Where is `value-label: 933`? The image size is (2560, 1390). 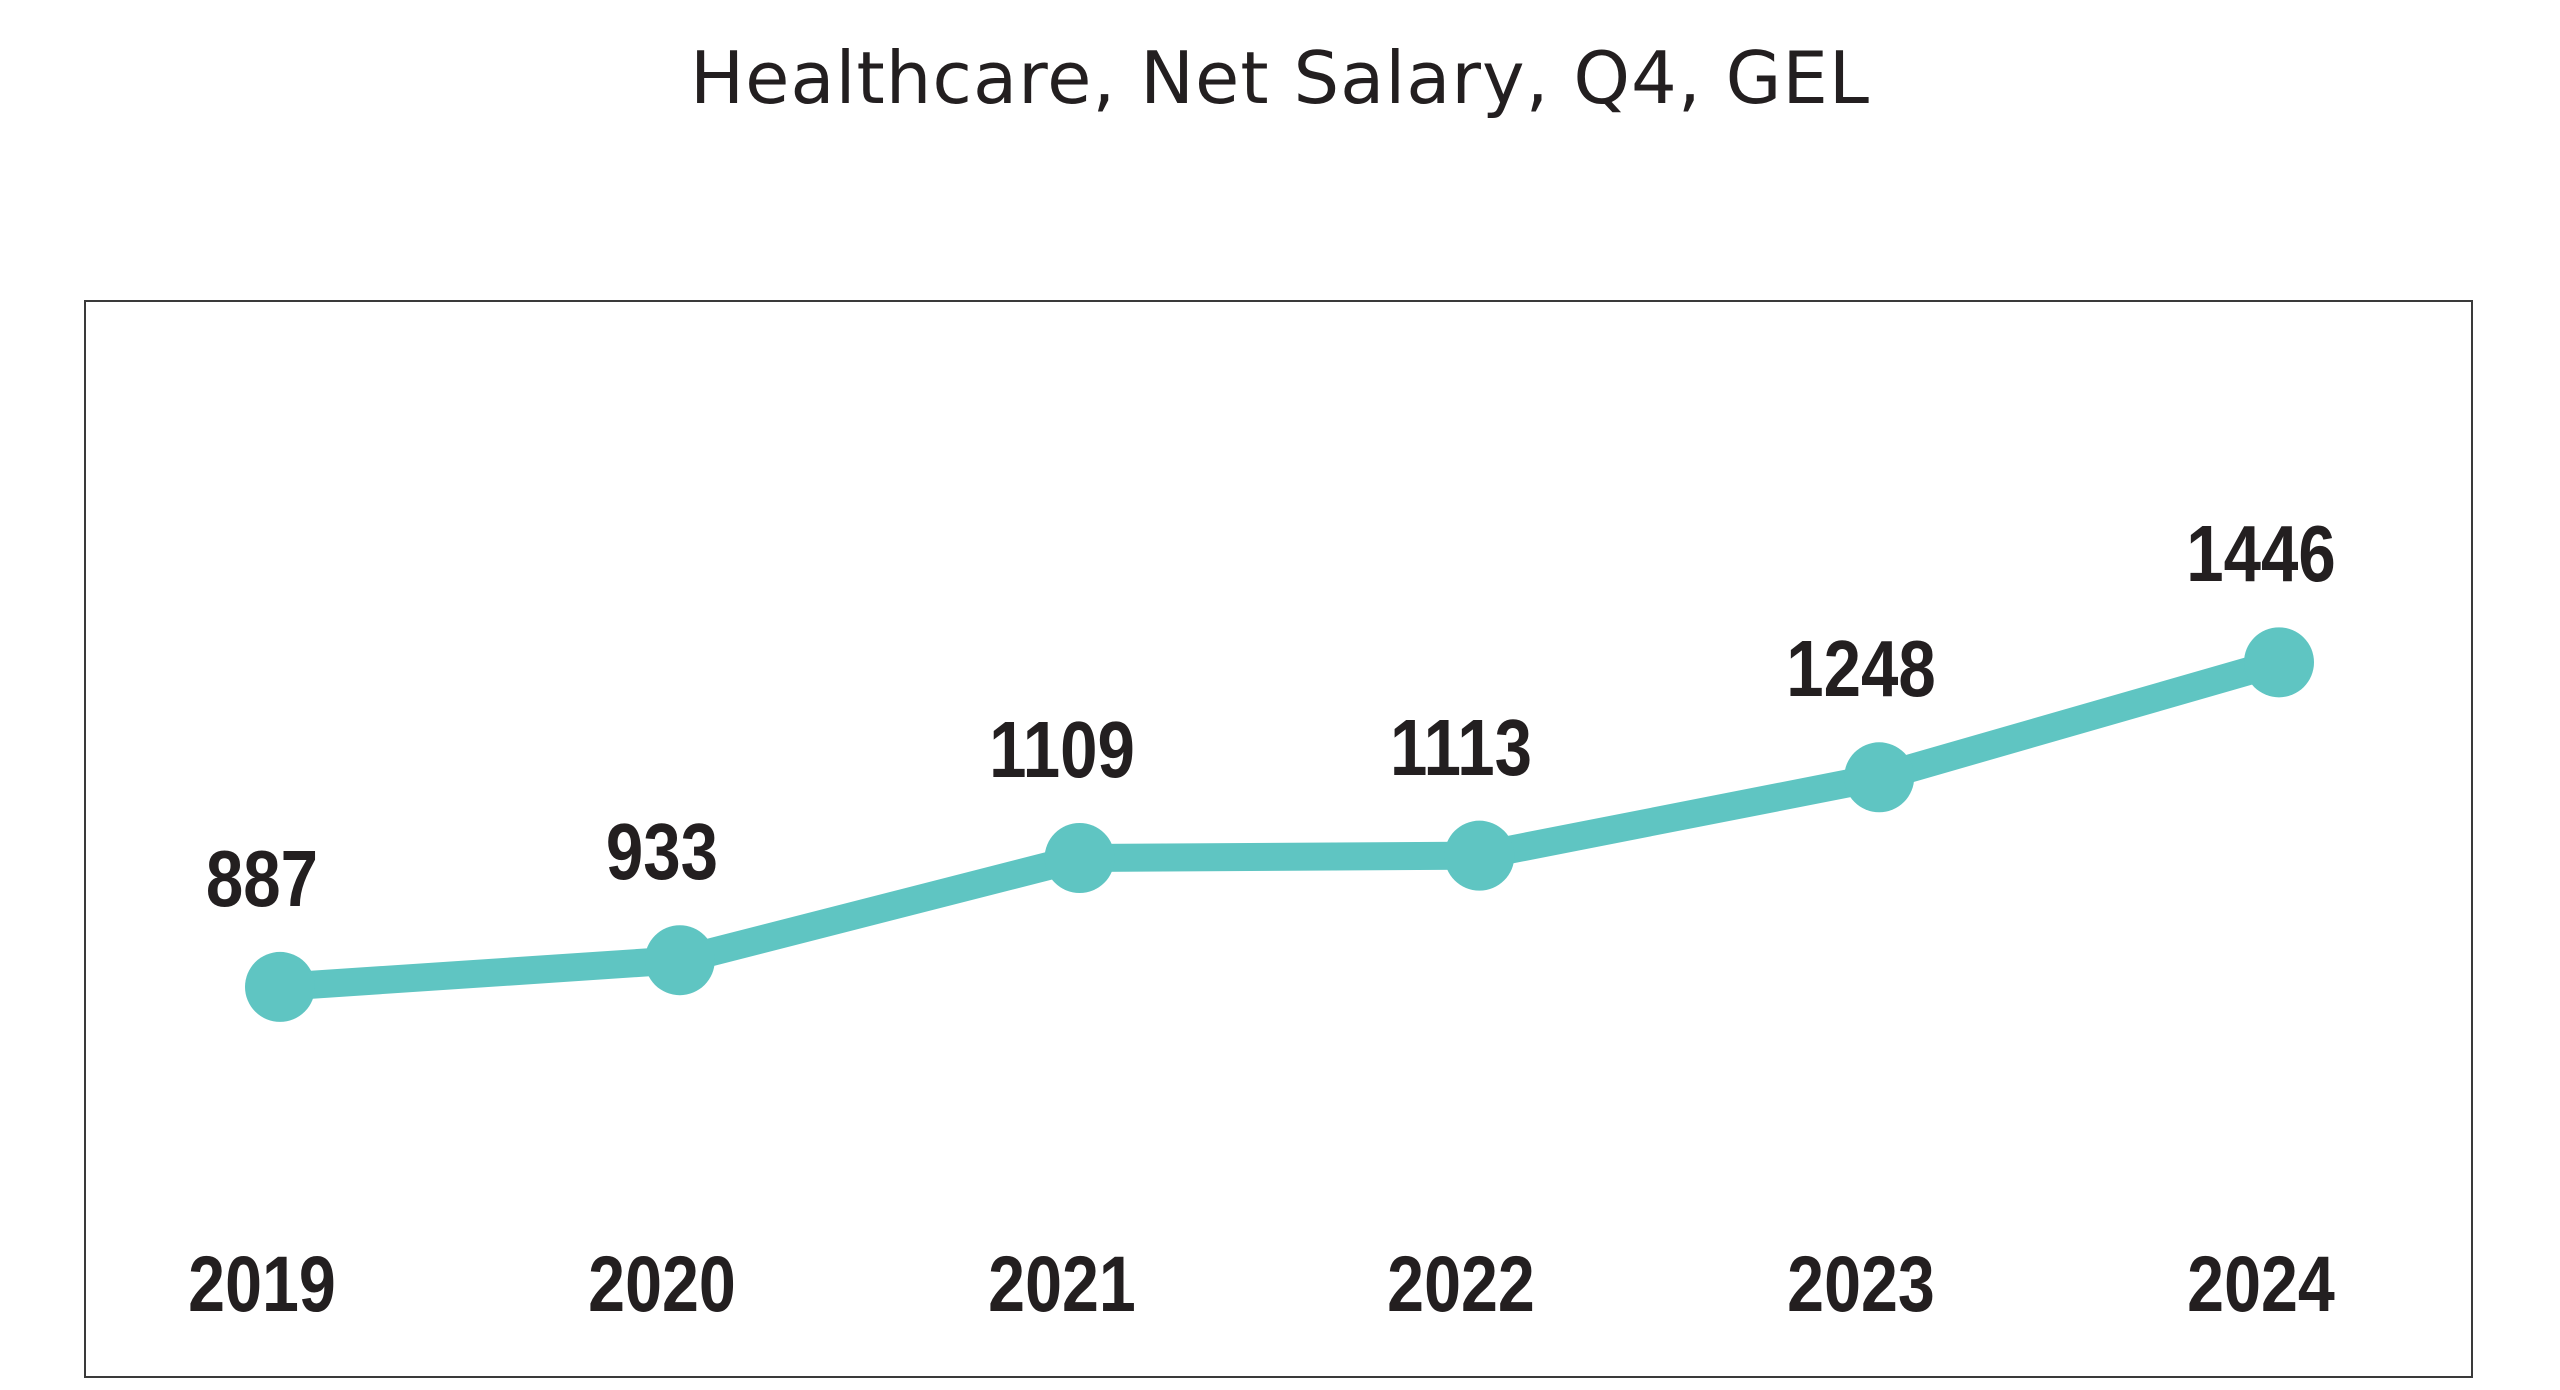 value-label: 933 is located at coordinates (661, 852).